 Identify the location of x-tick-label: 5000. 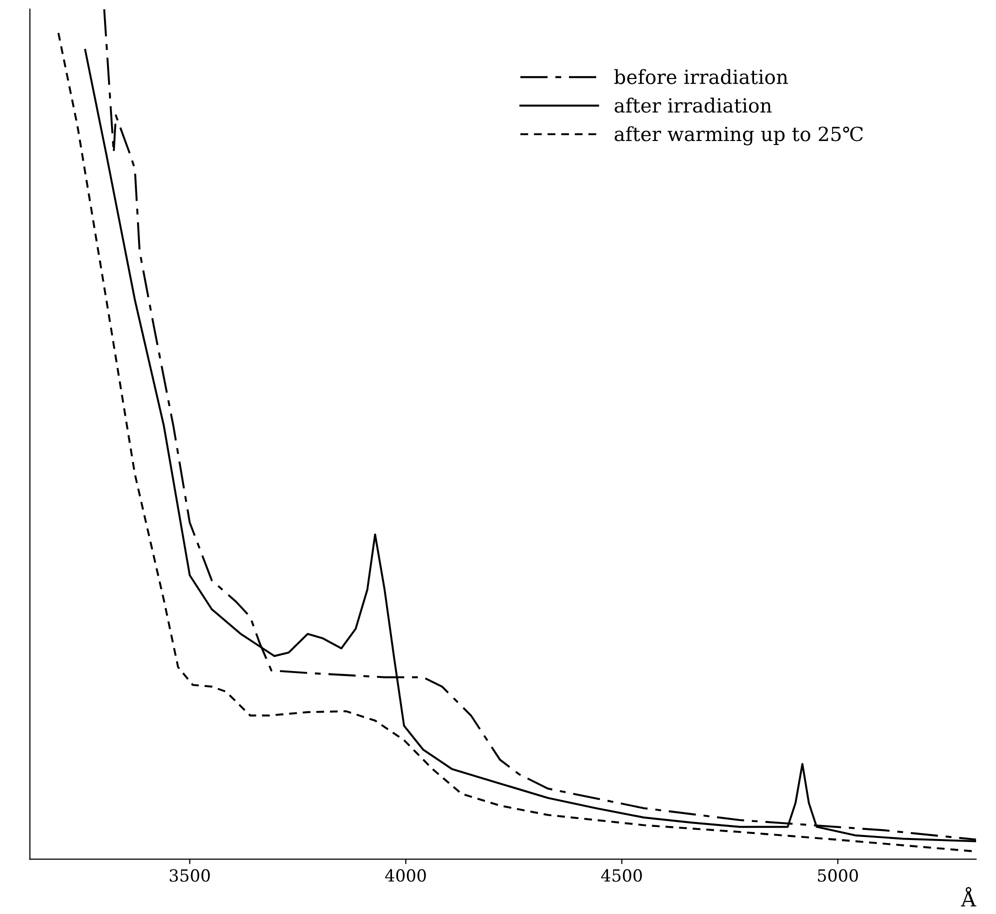
(838, 875).